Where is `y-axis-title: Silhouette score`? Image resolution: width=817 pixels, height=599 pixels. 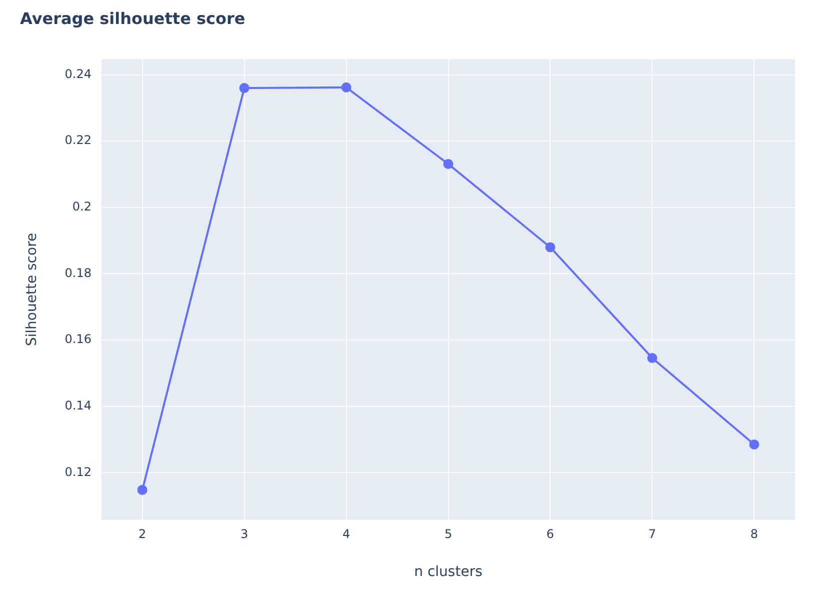 y-axis-title: Silhouette score is located at coordinates (32, 289).